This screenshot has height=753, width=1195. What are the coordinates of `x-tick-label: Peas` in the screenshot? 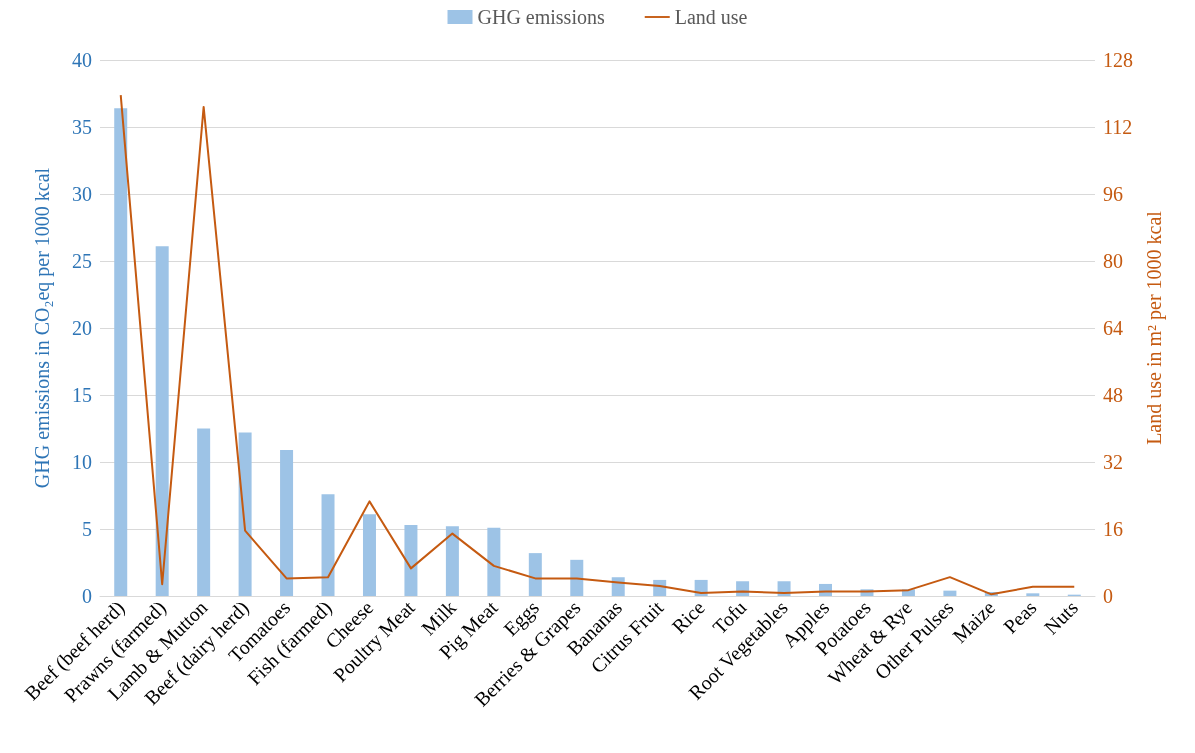 It's located at (1020, 617).